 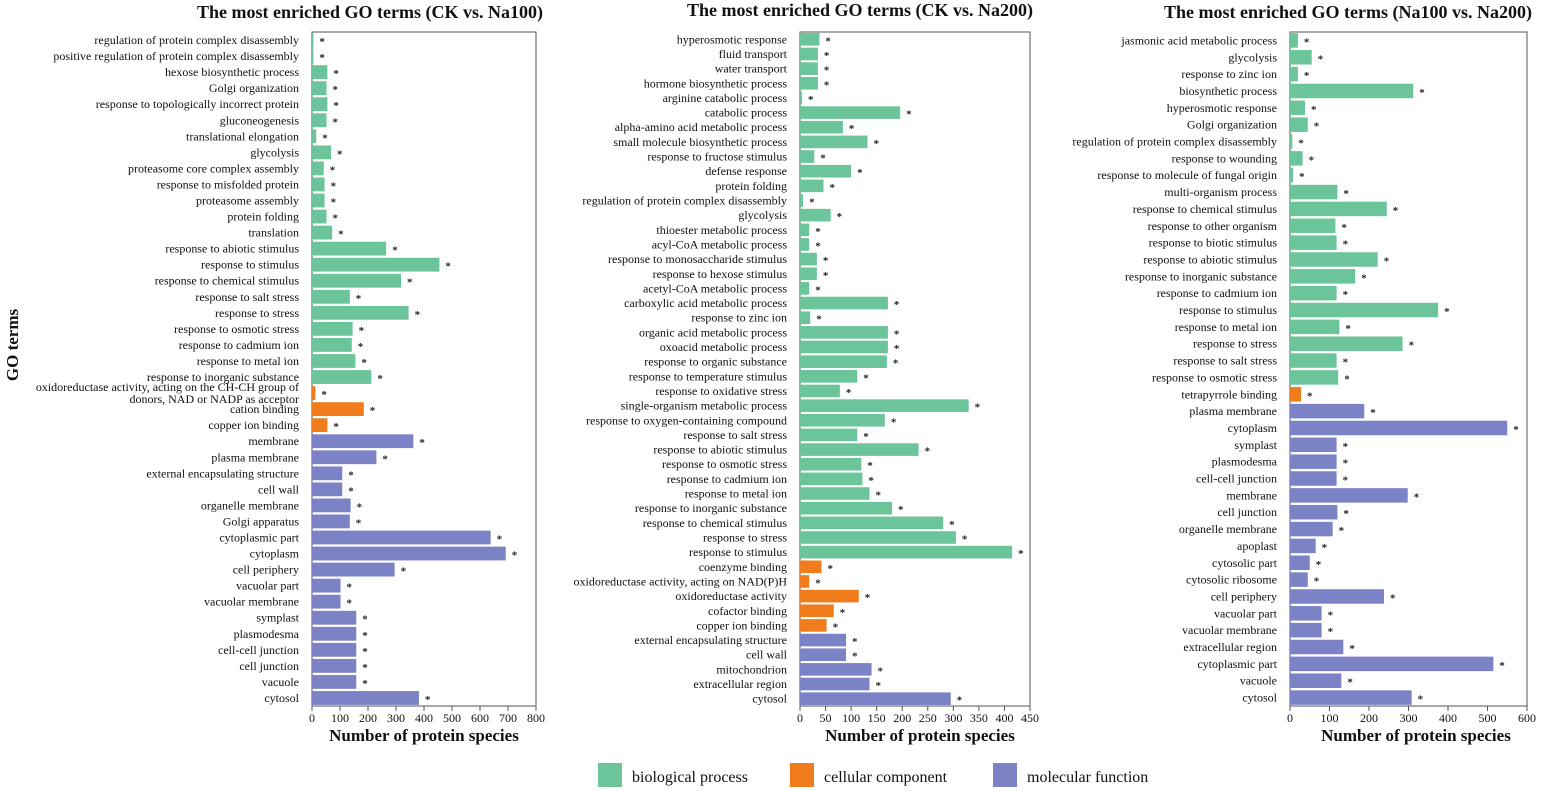 I want to click on term-label: response to stress, so click(x=257, y=313).